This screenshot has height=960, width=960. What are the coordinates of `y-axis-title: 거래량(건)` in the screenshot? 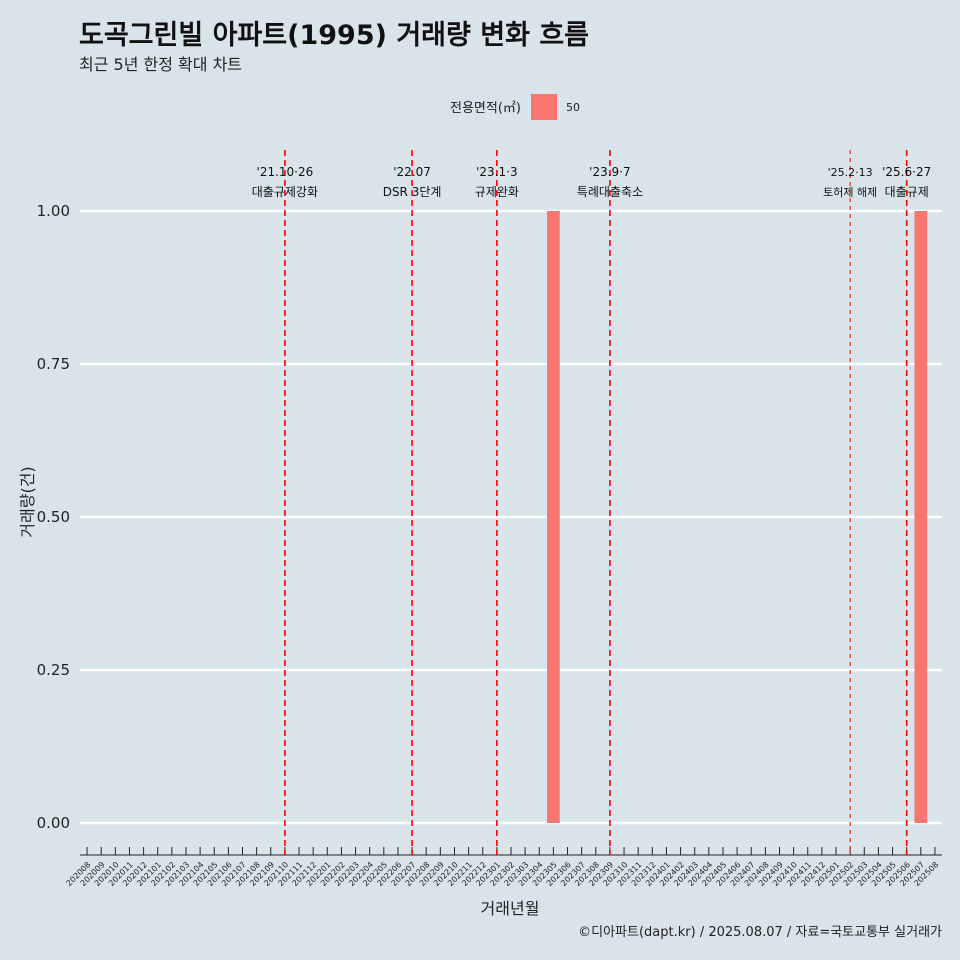 It's located at (27, 501).